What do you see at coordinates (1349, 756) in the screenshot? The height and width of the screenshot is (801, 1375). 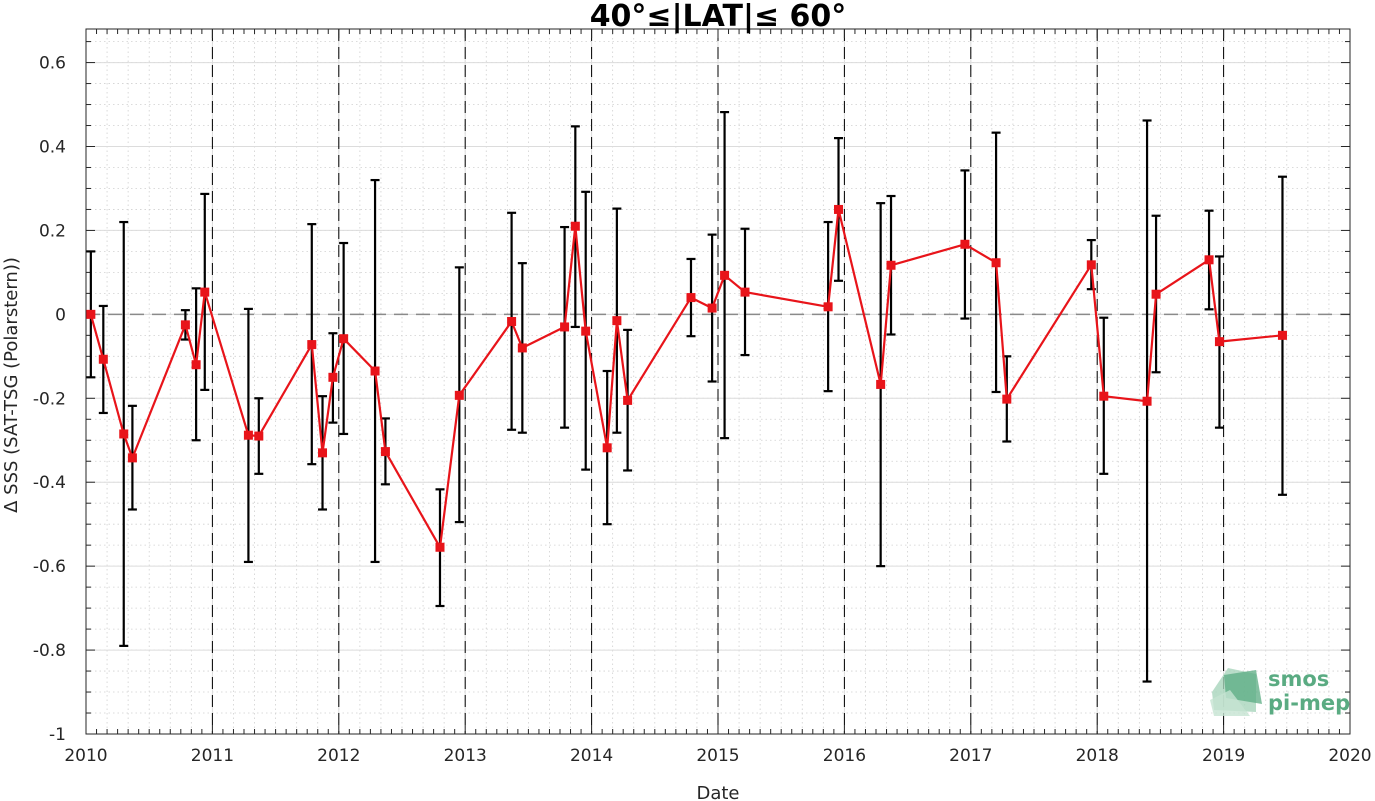 I see `x-tick-label: 2020` at bounding box center [1349, 756].